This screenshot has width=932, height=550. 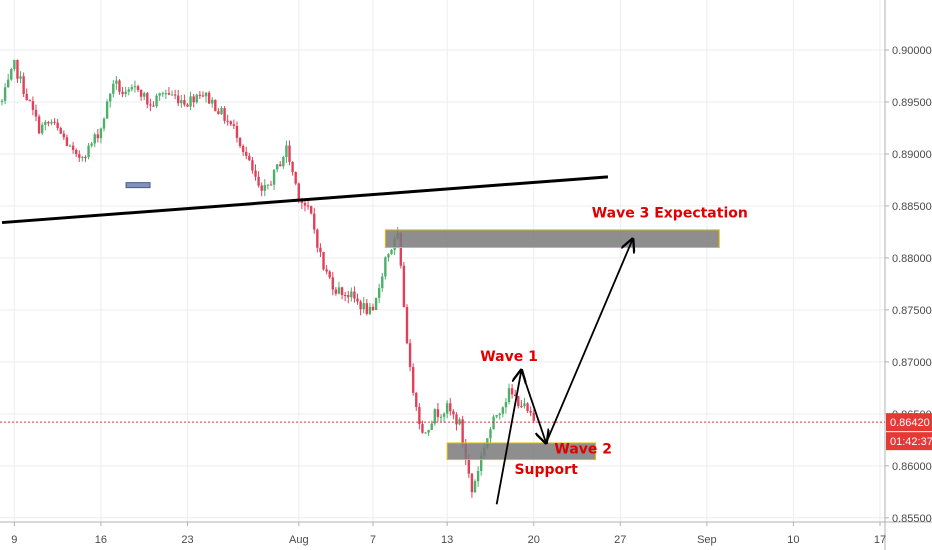 What do you see at coordinates (912, 363) in the screenshot?
I see `y-tick-label: 0.87000` at bounding box center [912, 363].